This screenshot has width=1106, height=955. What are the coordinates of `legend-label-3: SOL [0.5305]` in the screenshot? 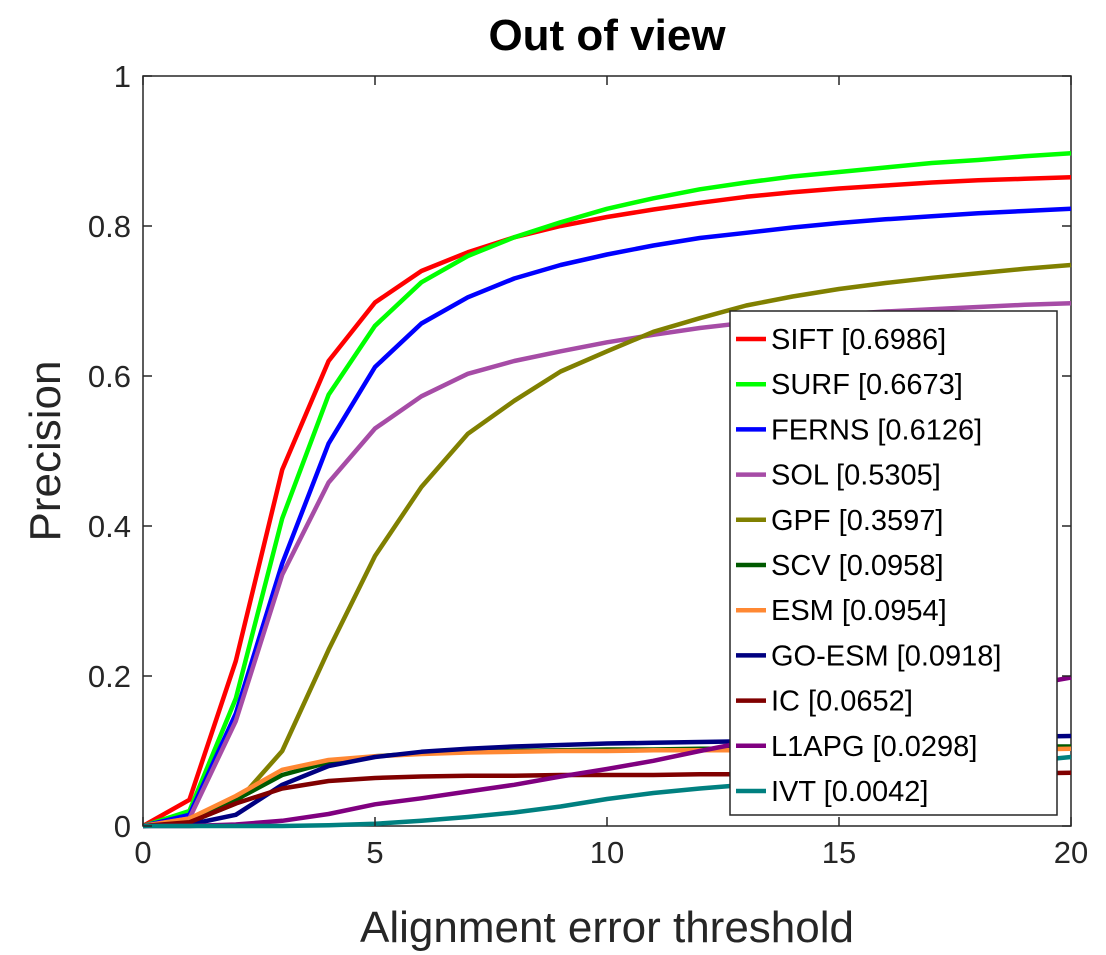 It's located at (856, 476).